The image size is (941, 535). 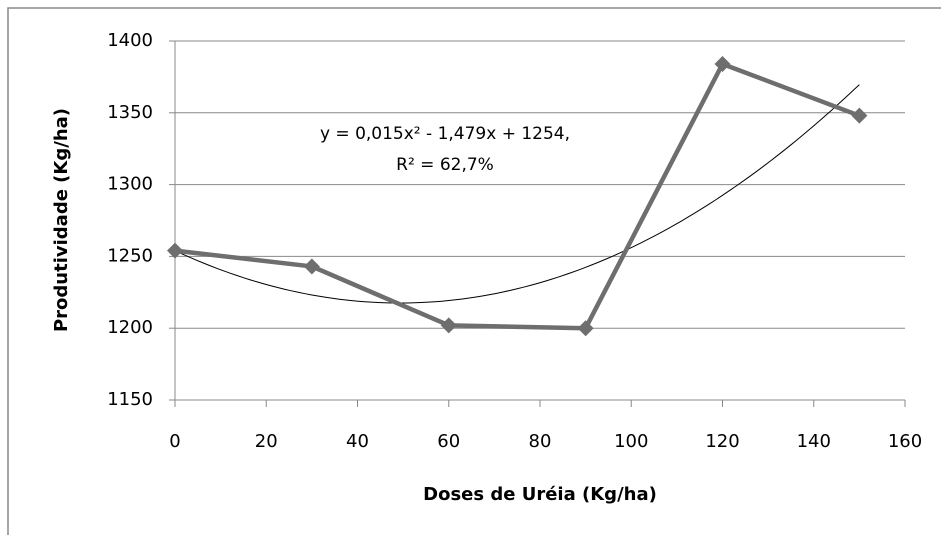 What do you see at coordinates (540, 441) in the screenshot?
I see `x-tick-label: 80` at bounding box center [540, 441].